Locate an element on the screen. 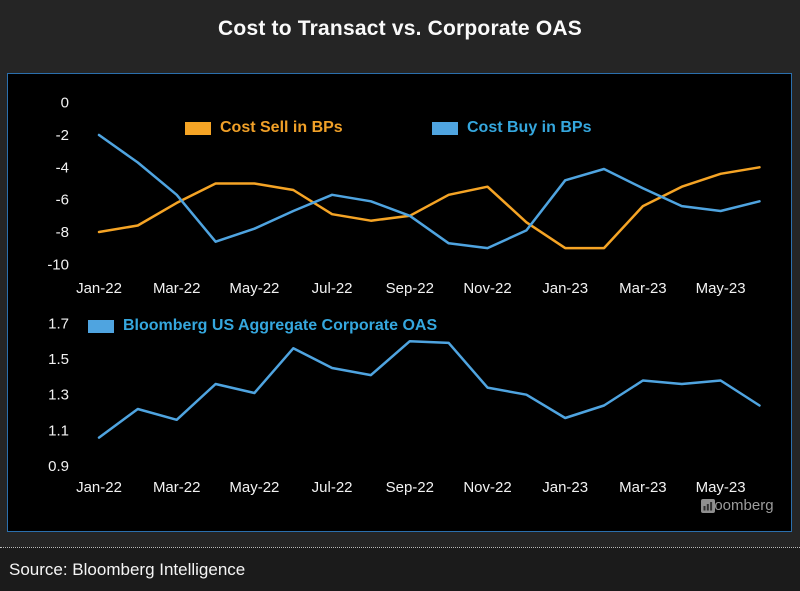  svg-text: 0 is located at coordinates (65, 103).